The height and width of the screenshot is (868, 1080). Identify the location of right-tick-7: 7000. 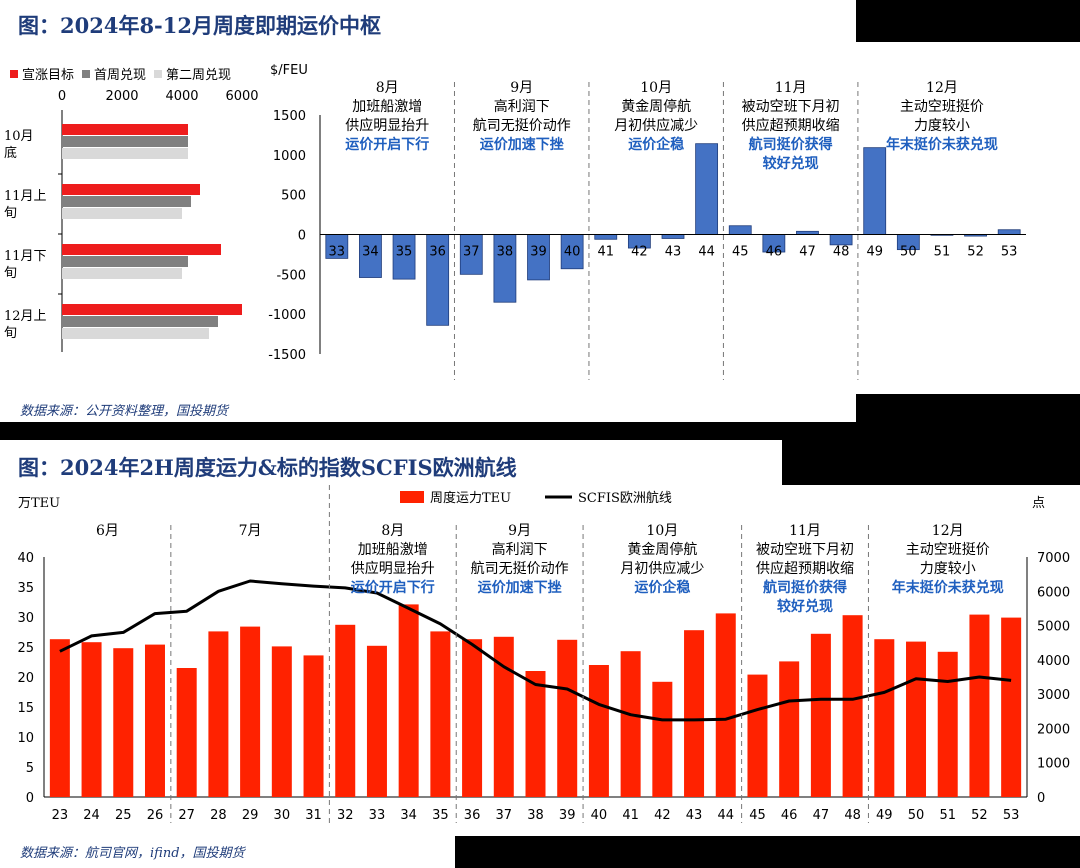
(1053, 558).